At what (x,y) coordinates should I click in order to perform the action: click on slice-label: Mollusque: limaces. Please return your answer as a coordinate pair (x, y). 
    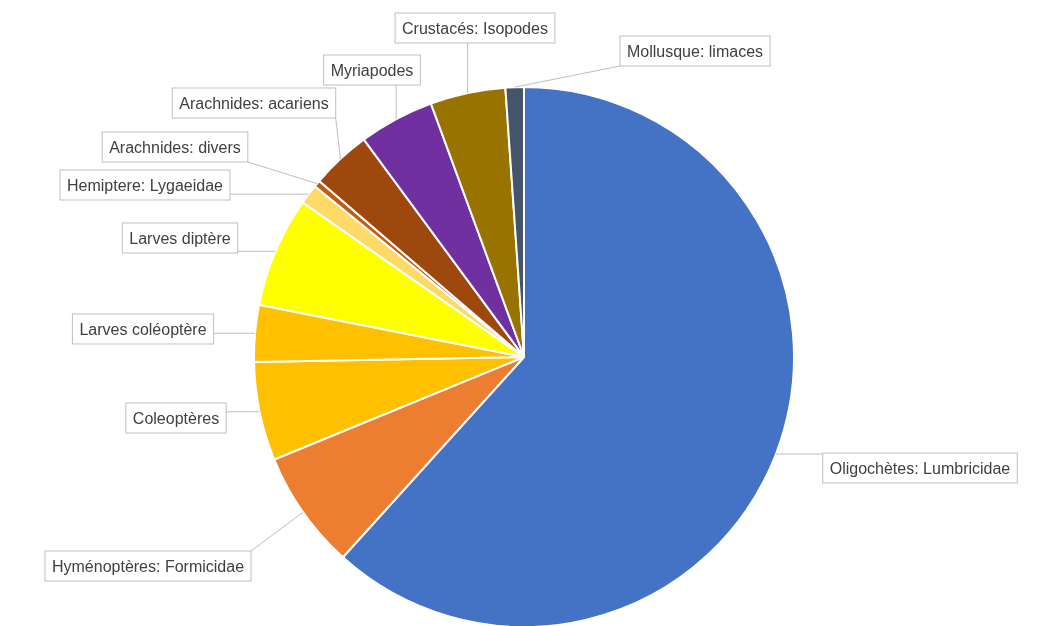
    Looking at the image, I should click on (695, 51).